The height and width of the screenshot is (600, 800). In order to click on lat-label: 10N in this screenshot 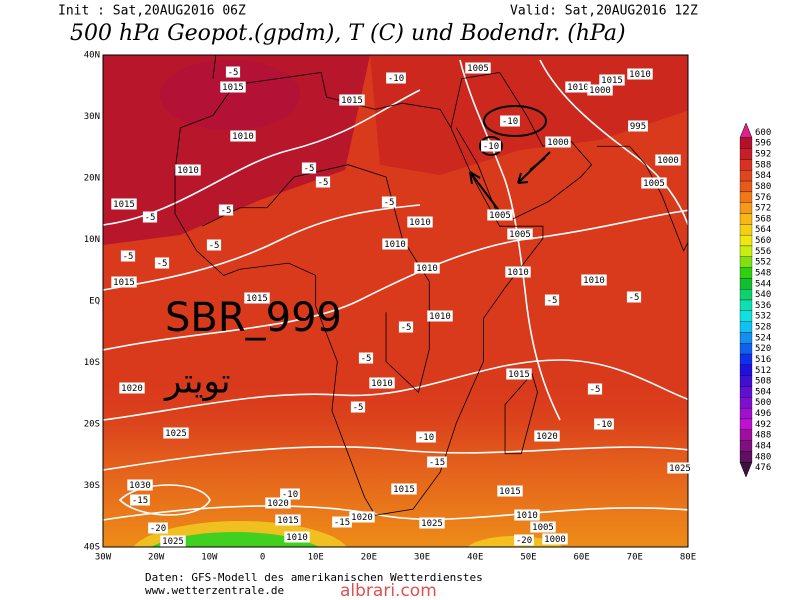, I will do `click(92, 240)`.